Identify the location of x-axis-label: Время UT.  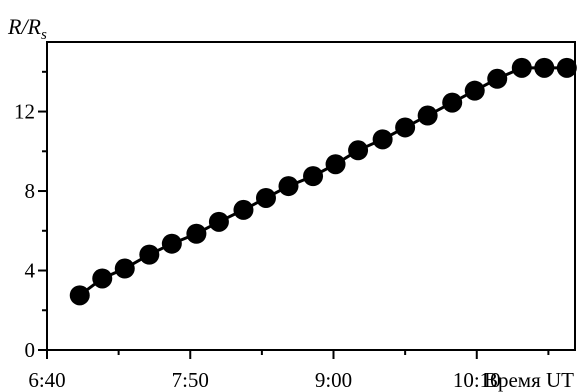
(529, 380).